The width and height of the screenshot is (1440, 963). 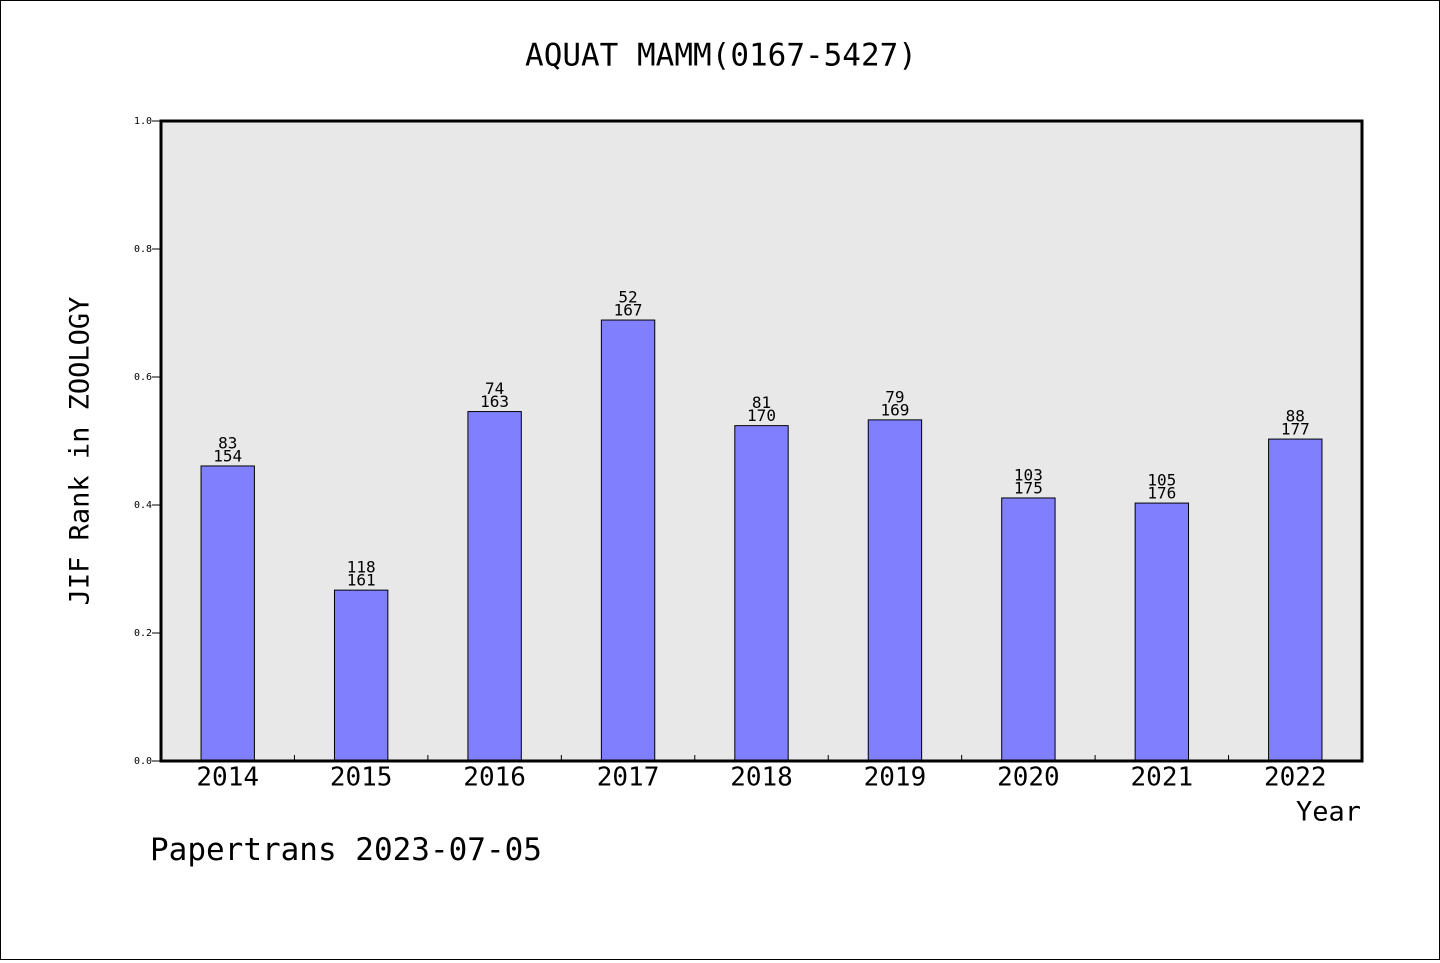 I want to click on bar-rank-label: 118, so click(x=361, y=567).